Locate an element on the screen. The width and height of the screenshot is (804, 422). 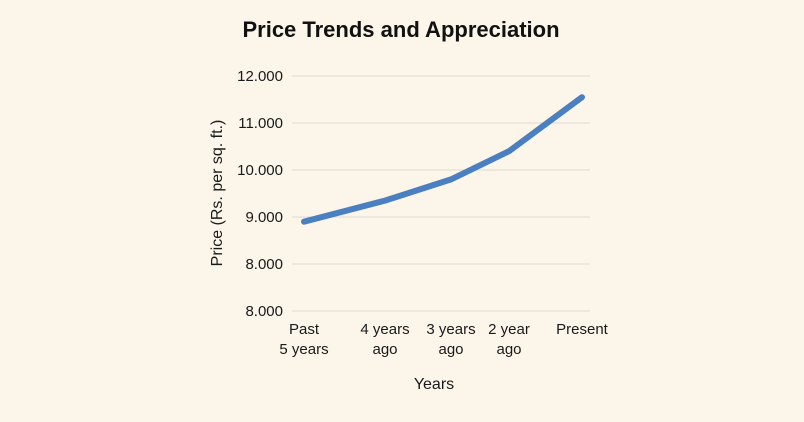
series-line is located at coordinates (443, 159).